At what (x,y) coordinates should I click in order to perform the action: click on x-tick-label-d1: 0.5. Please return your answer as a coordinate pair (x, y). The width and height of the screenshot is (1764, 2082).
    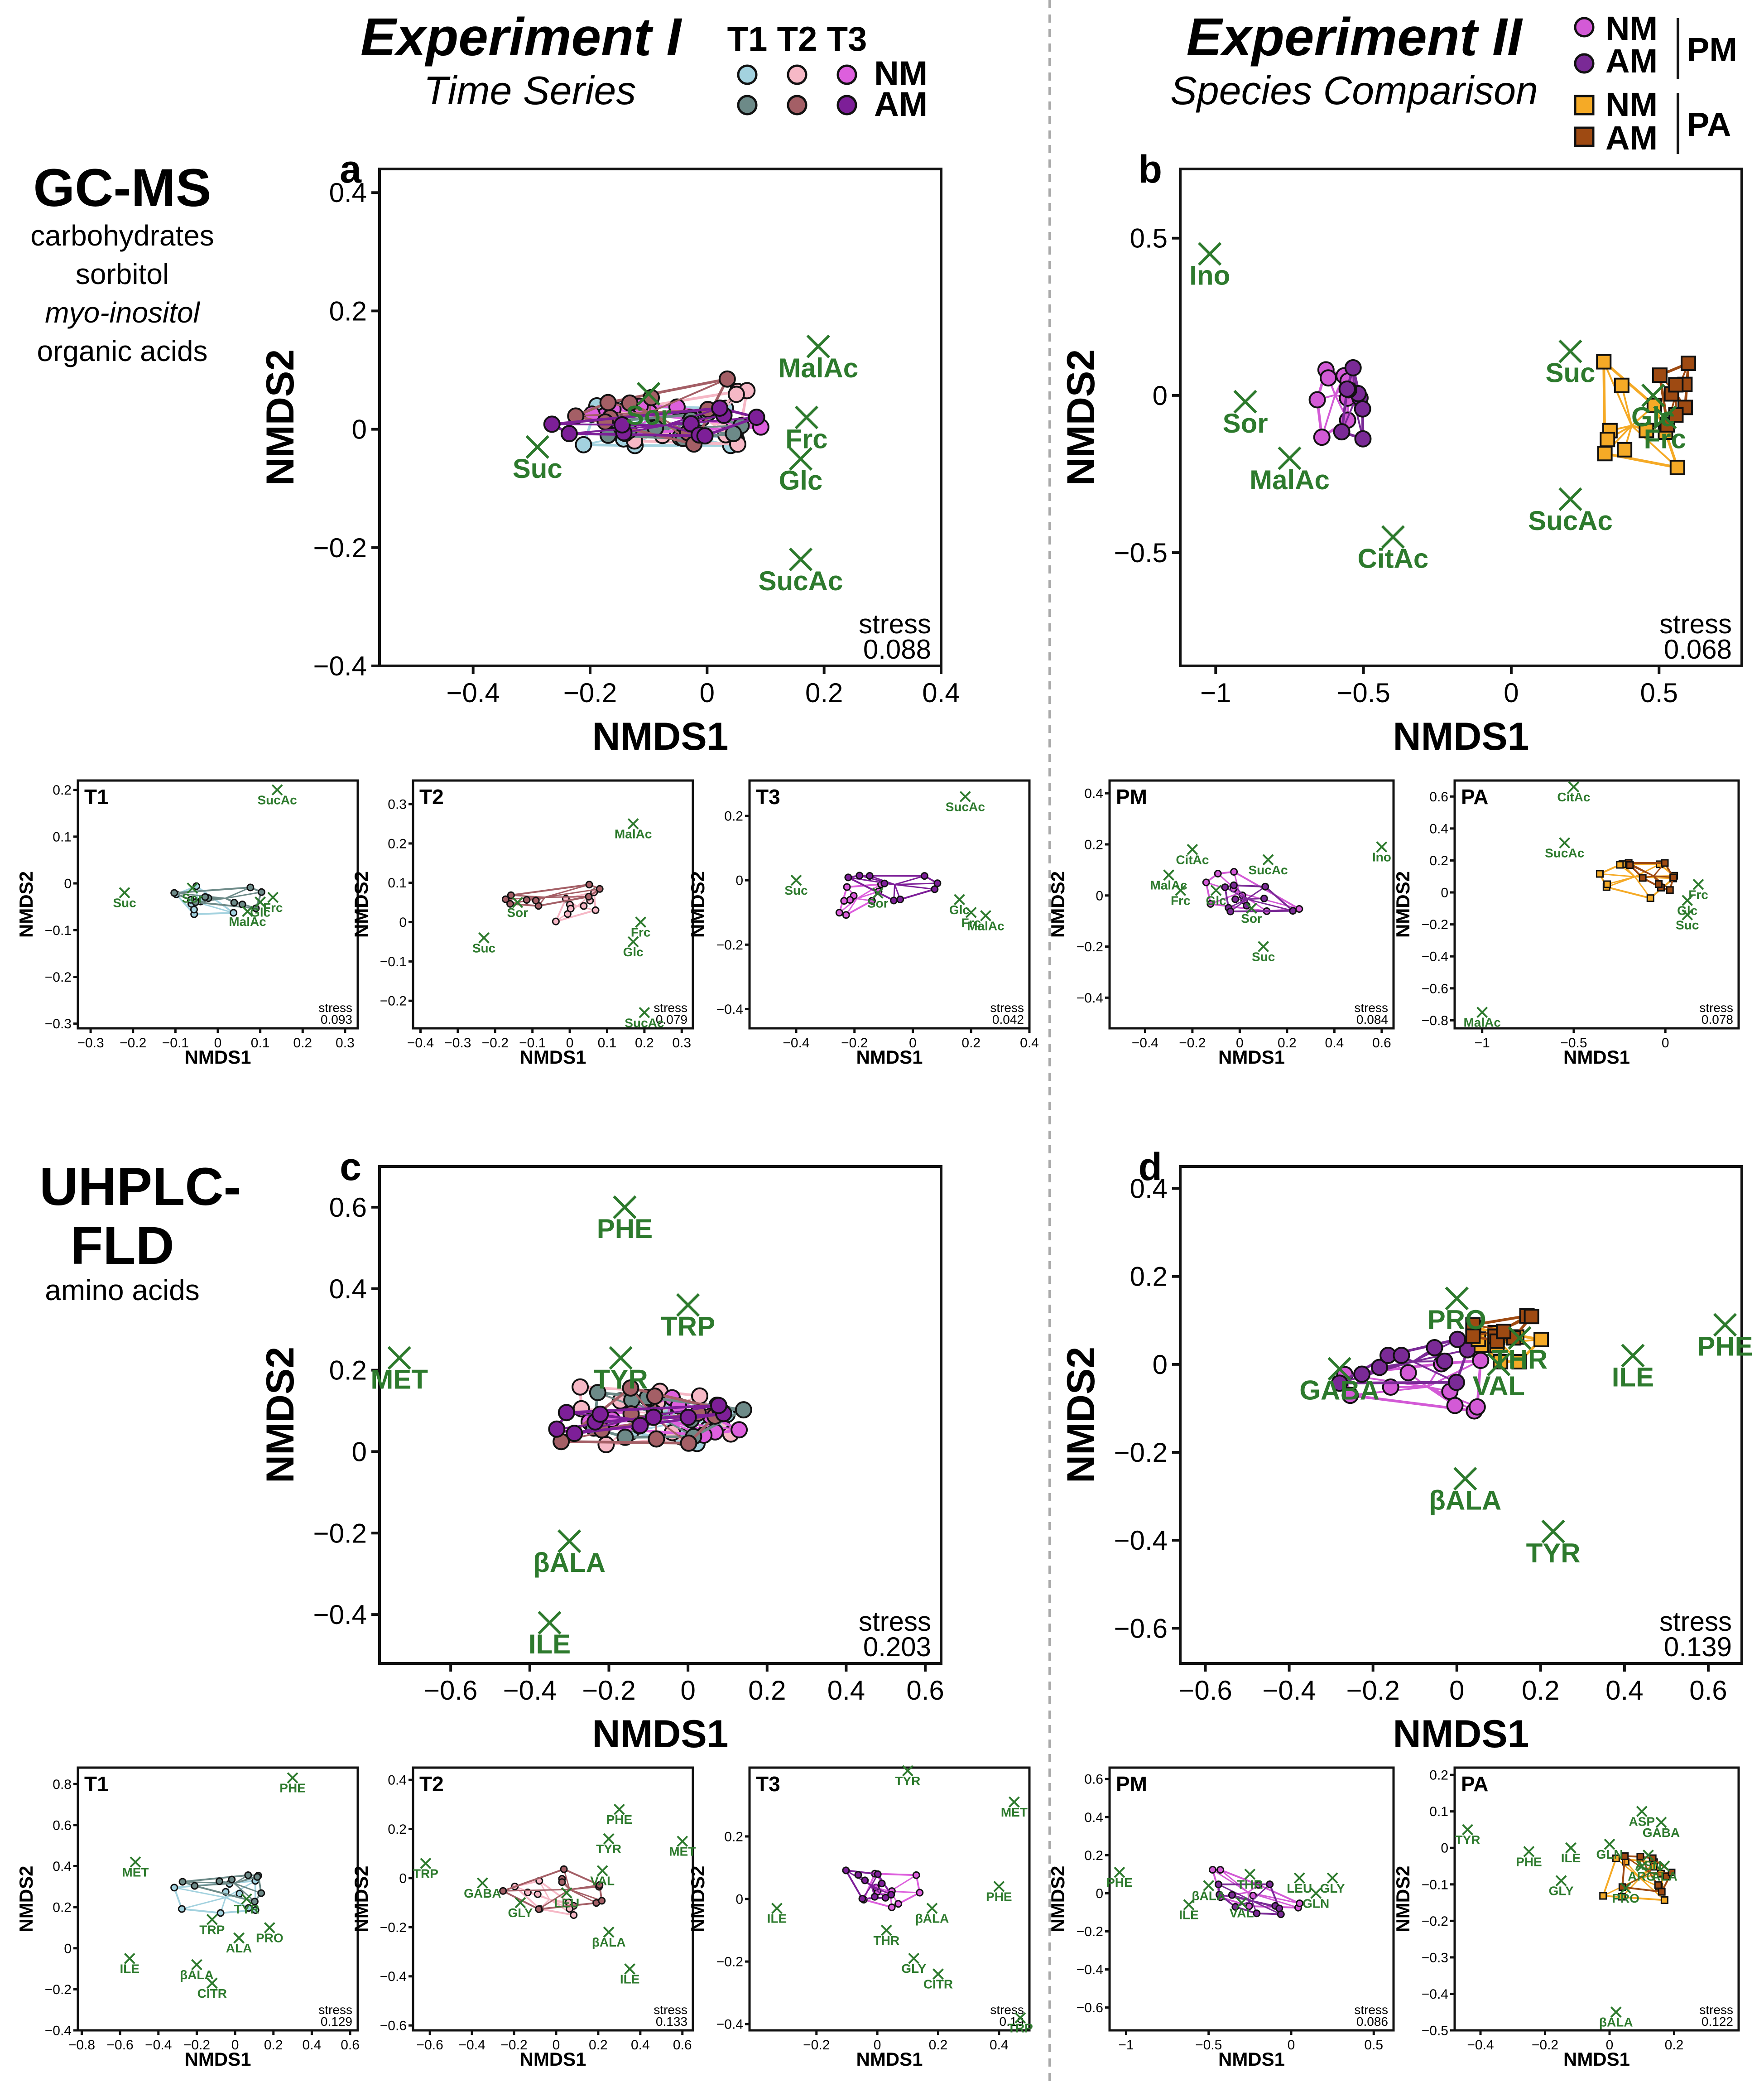
    Looking at the image, I should click on (1374, 2045).